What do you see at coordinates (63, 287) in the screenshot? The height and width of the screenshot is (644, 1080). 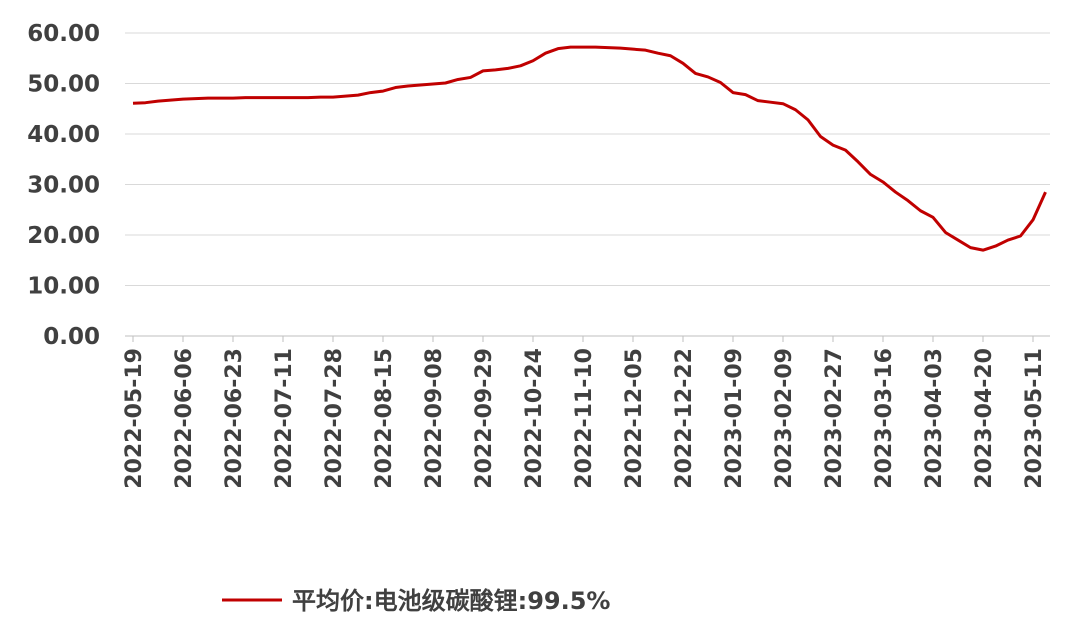 I see `y-tick-label: 10.00` at bounding box center [63, 287].